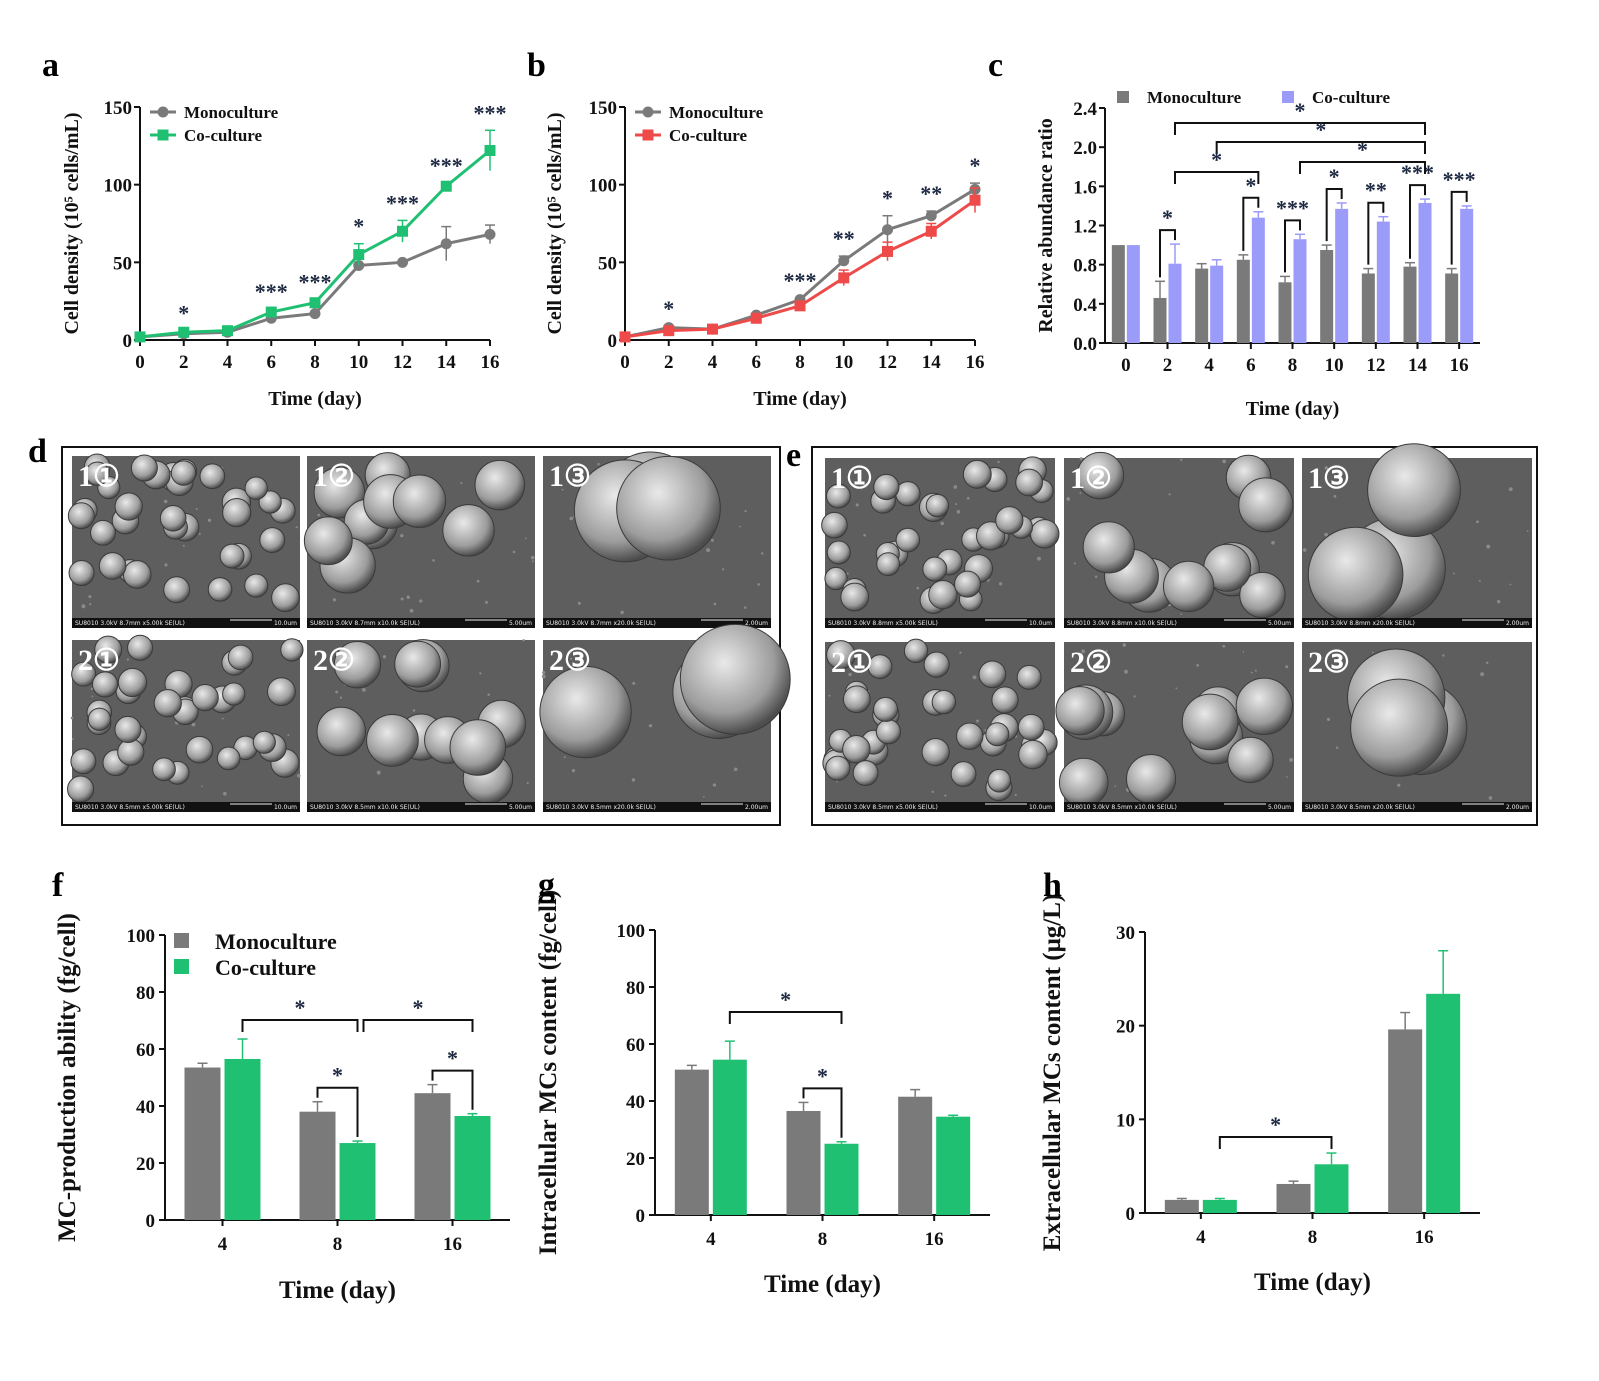  What do you see at coordinates (1046, 225) in the screenshot?
I see `y-axis-title: Relative abundance ratio` at bounding box center [1046, 225].